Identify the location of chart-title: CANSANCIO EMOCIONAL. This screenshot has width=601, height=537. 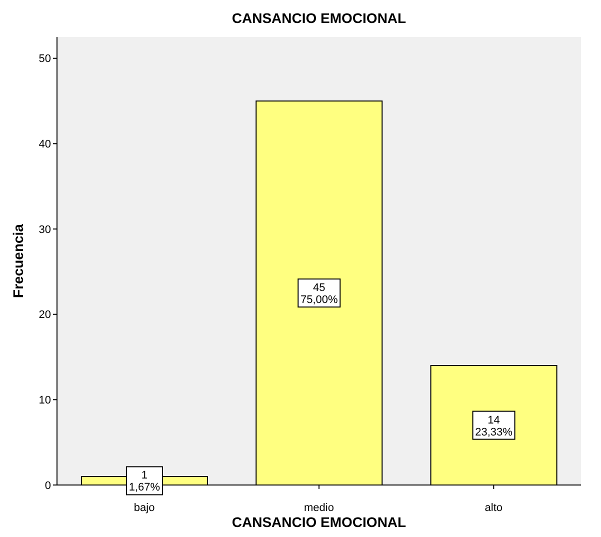
(319, 18).